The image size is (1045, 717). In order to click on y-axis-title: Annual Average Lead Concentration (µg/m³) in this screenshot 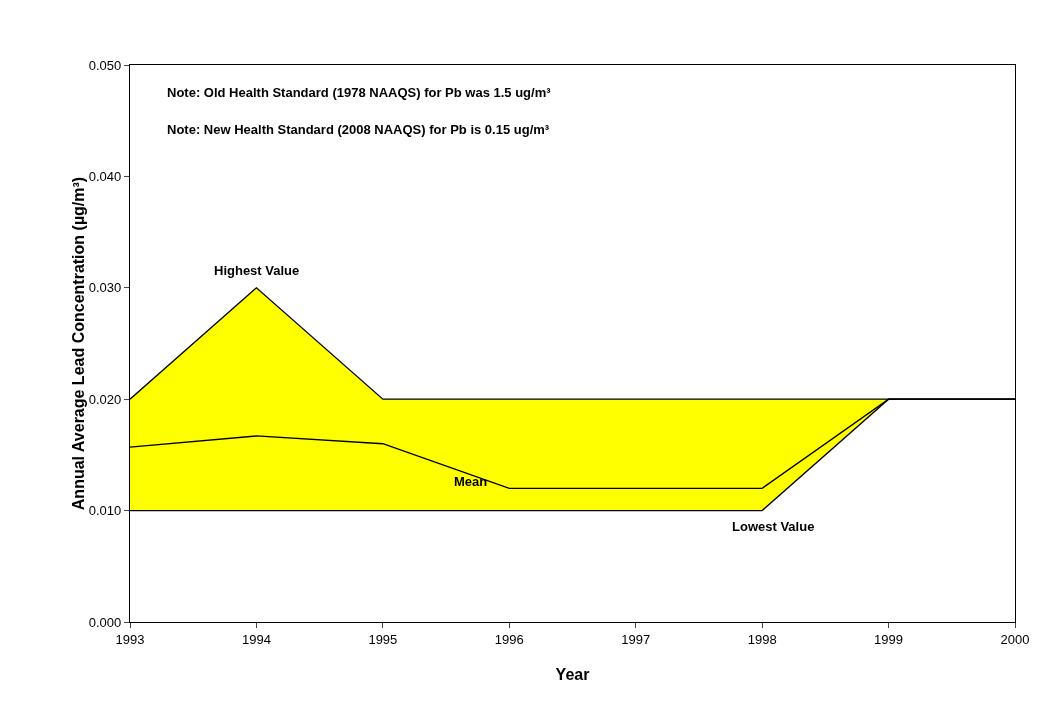, I will do `click(78, 343)`.